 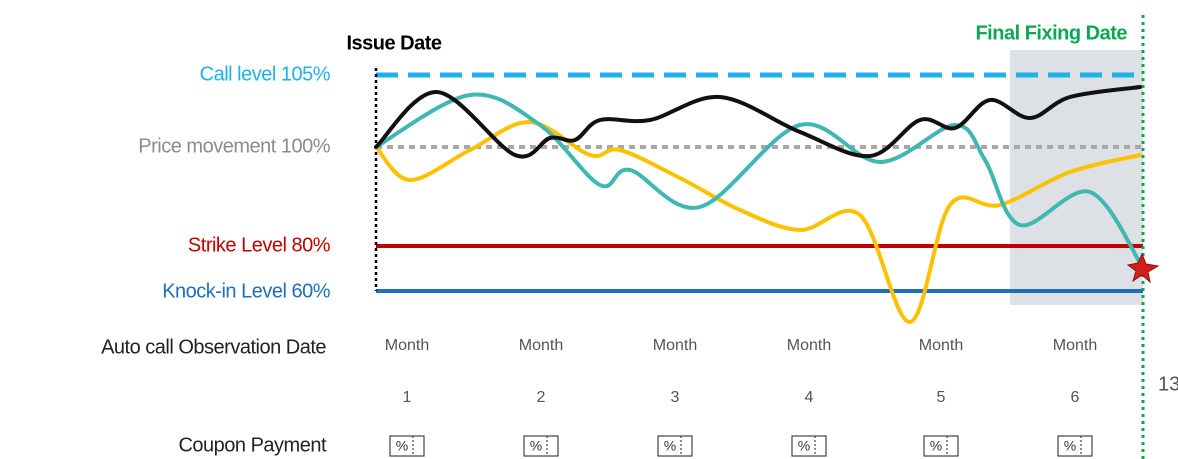 I want to click on issue-date-label: Issue Date, so click(x=393, y=43).